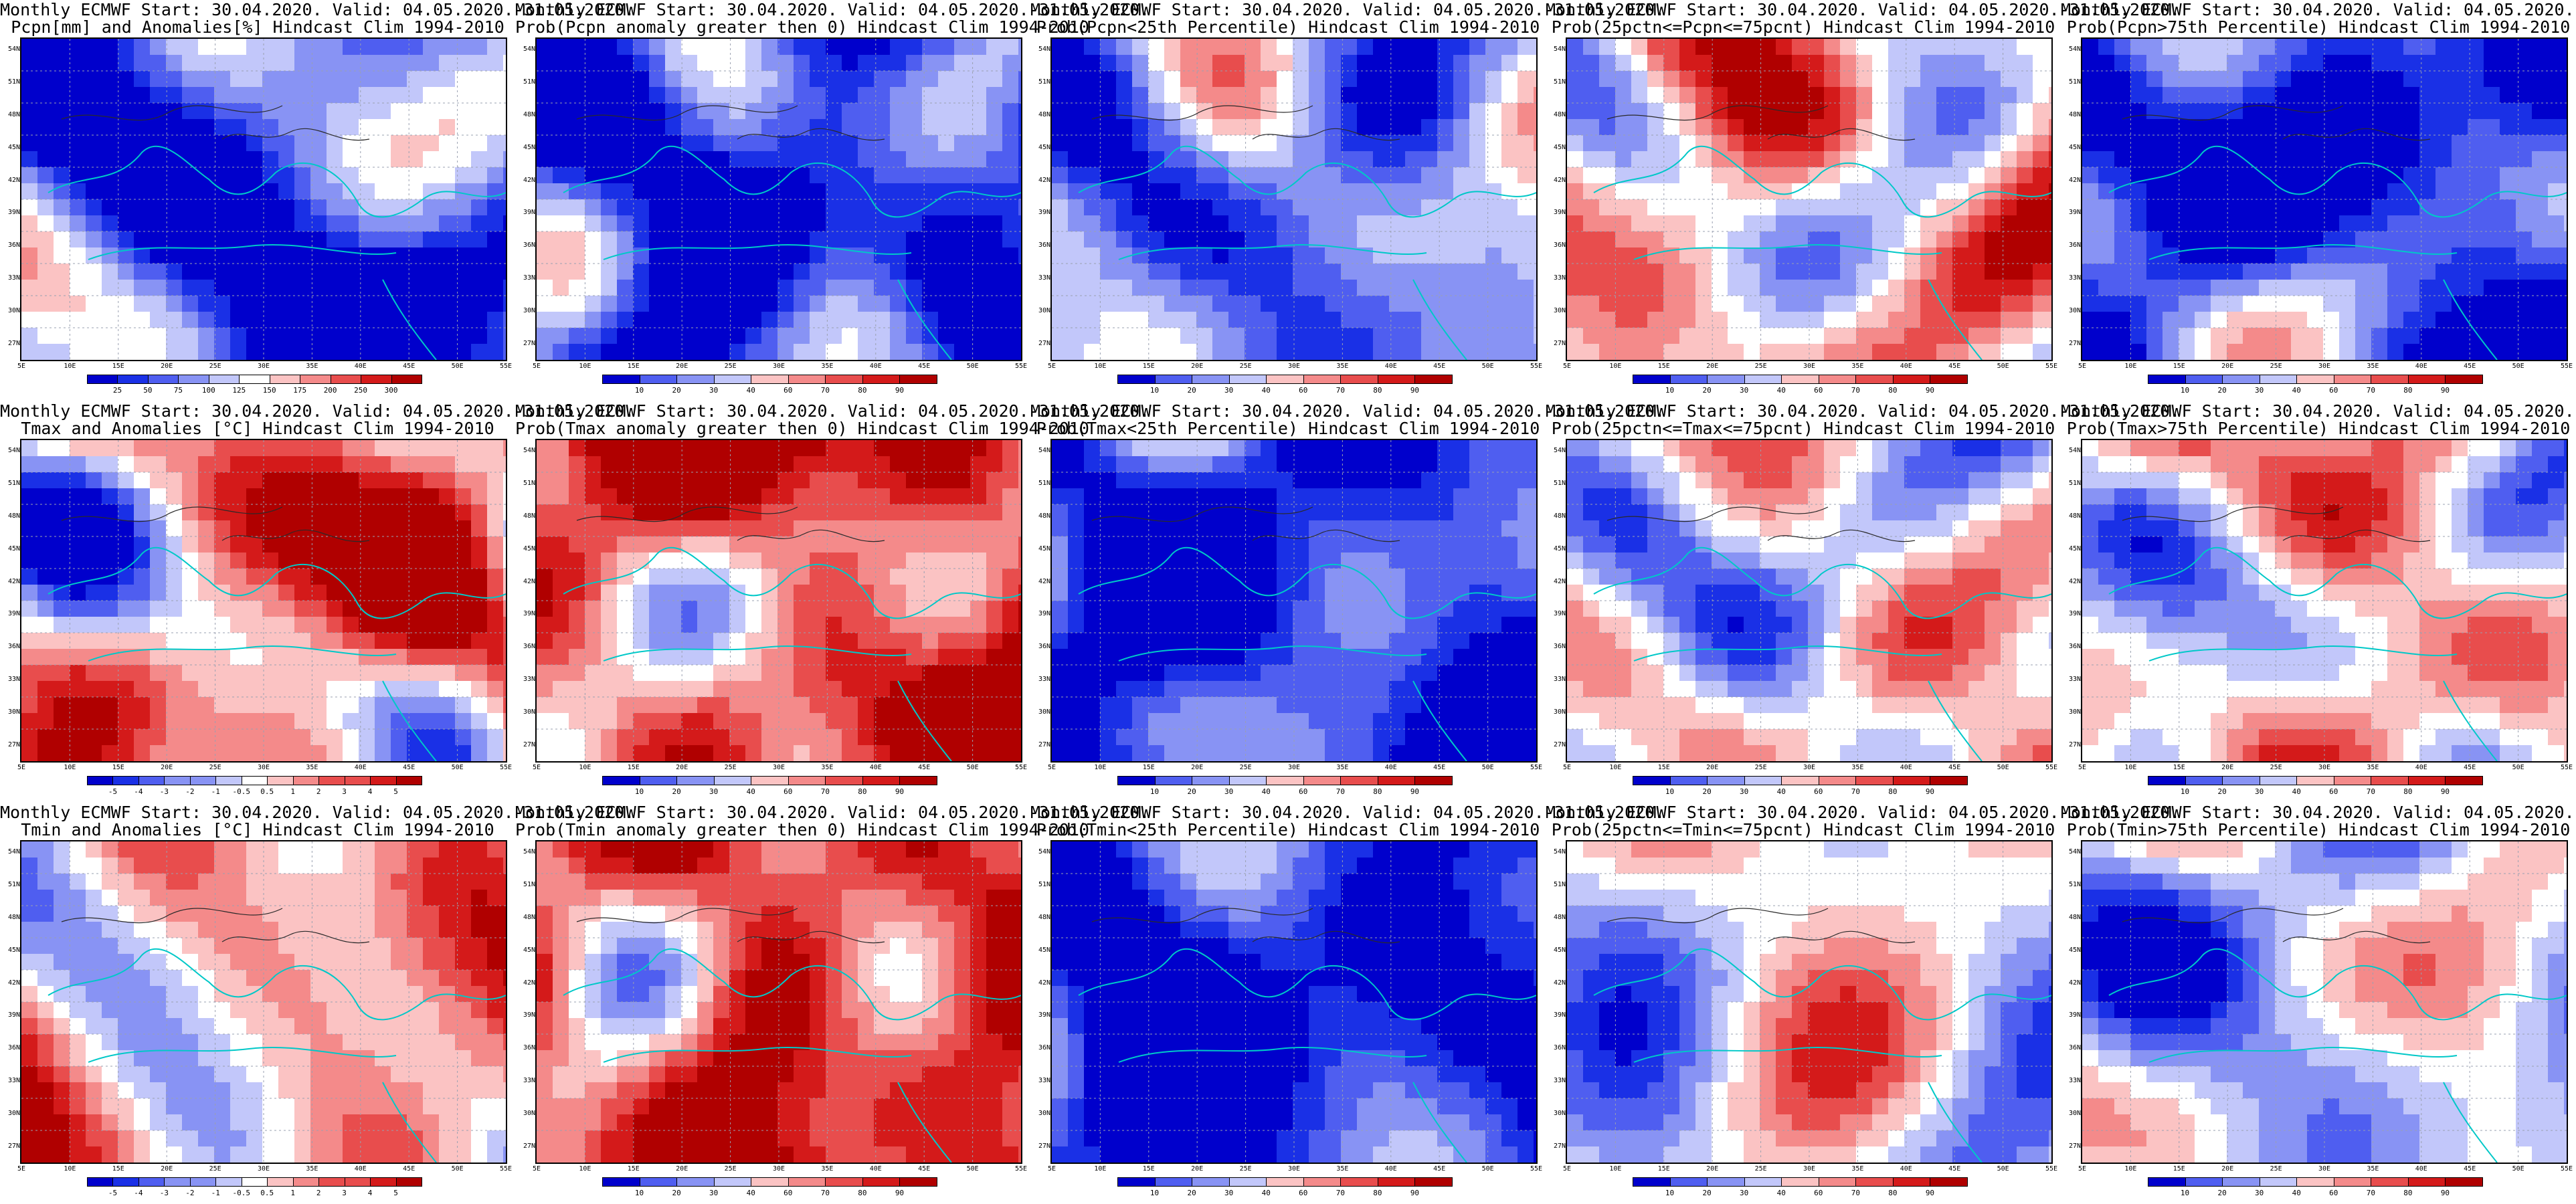  Describe the element at coordinates (216, 791) in the screenshot. I see `colorbar-tick-label: -1` at that location.